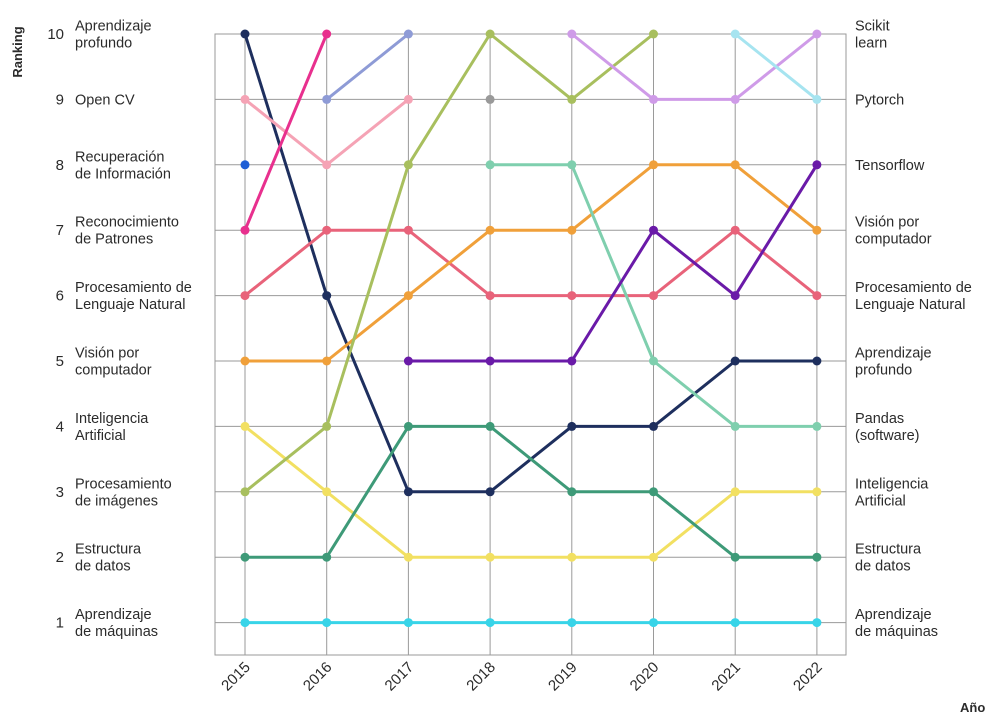 Image resolution: width=994 pixels, height=719 pixels. I want to click on category-label: de Patrones, so click(114, 240).